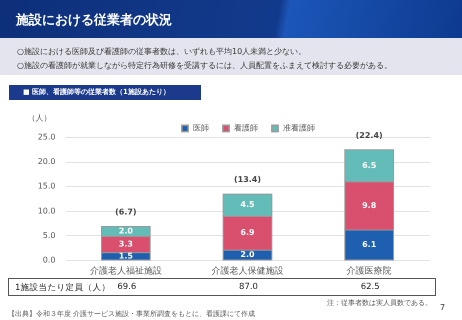  What do you see at coordinates (126, 271) in the screenshot?
I see `x-tick-label: 介護老人福祉施設` at bounding box center [126, 271].